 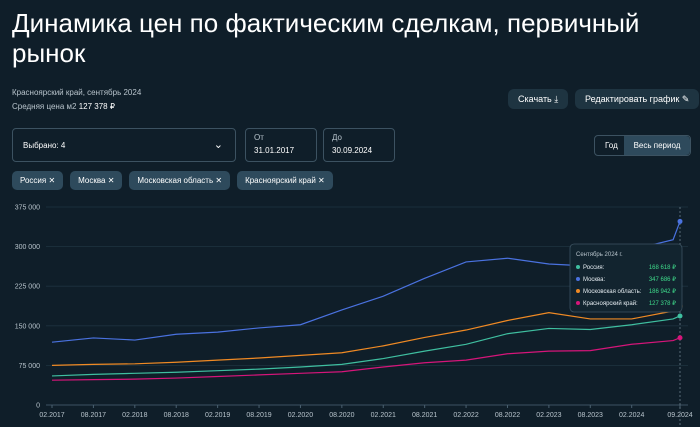 I want to click on period-all: Весь период, so click(x=657, y=145).